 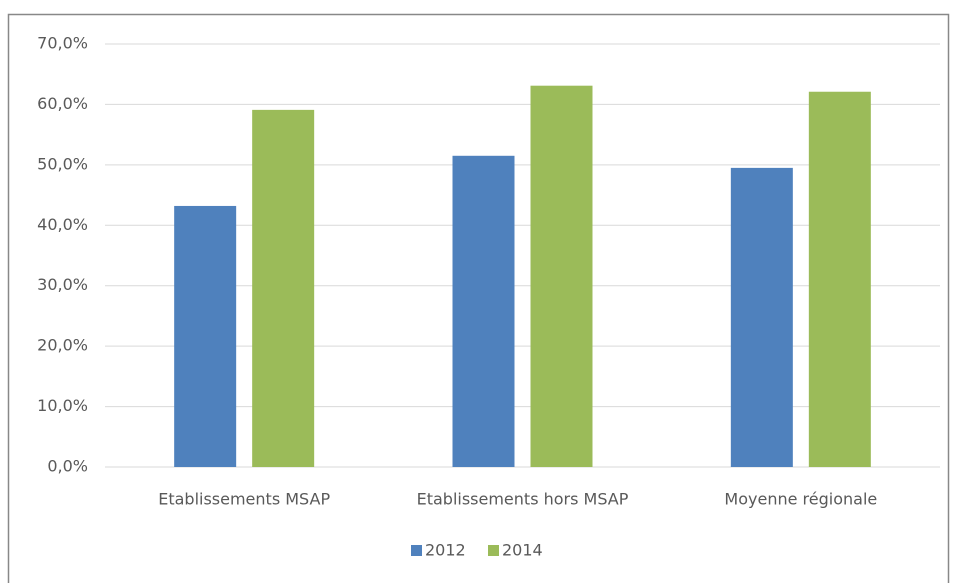 I want to click on x-tick-label: Moyenne régionale, so click(x=800, y=499).